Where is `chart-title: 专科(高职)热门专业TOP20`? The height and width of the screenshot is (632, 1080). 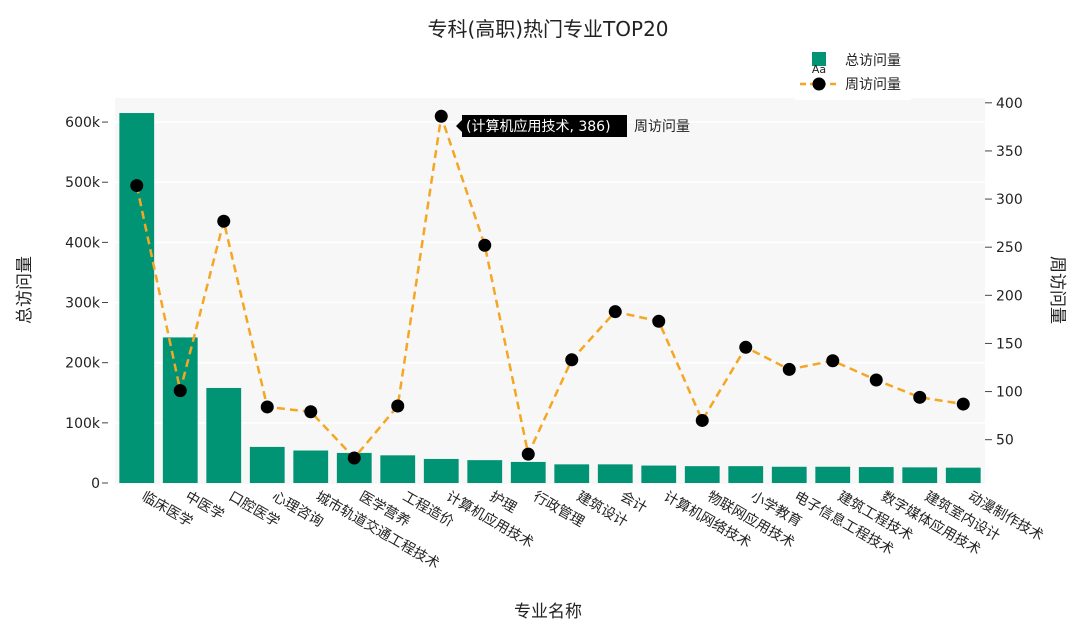 chart-title: 专科(高职)热门专业TOP20 is located at coordinates (547, 29).